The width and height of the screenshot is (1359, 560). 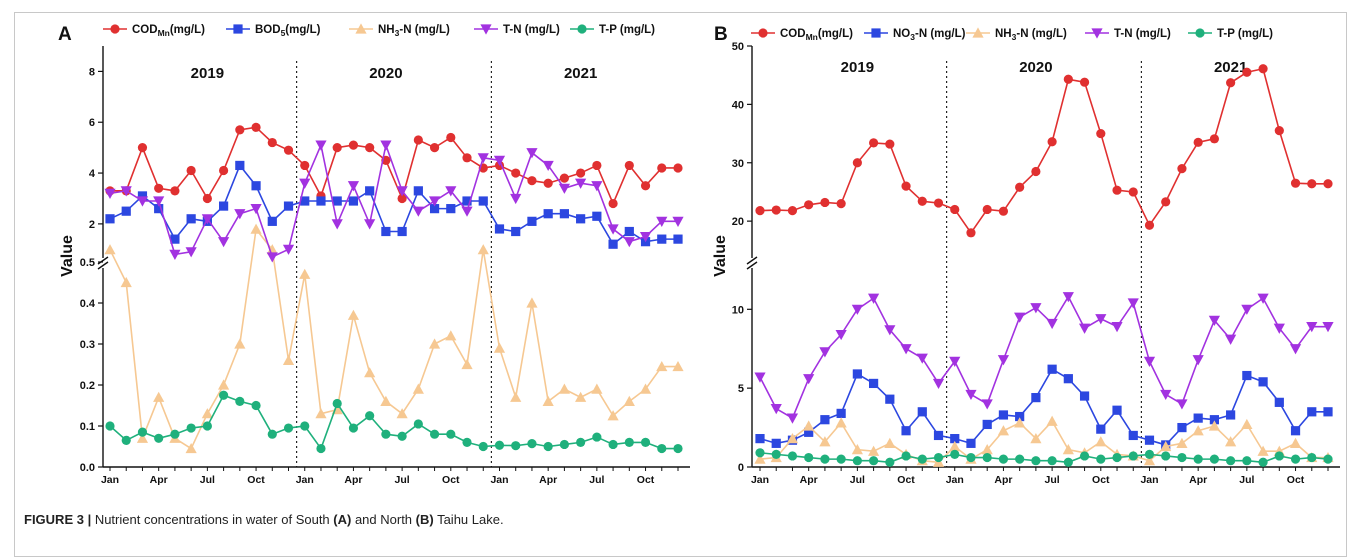 I want to click on axis-break, so click(x=103, y=265).